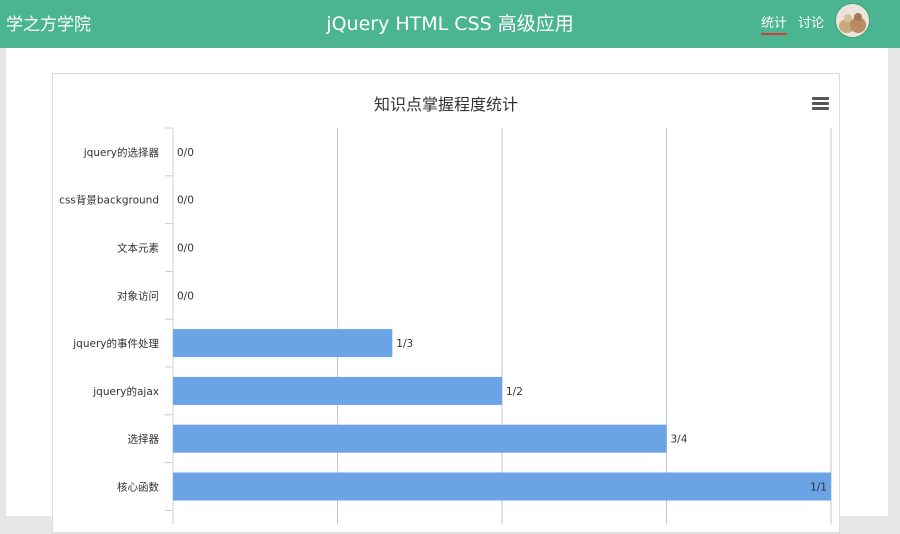 The height and width of the screenshot is (534, 900). I want to click on data-label: 3/4, so click(679, 440).